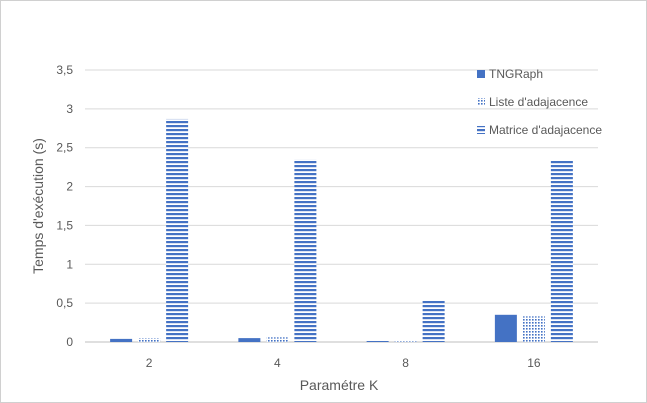 This screenshot has width=647, height=403. I want to click on y-tick-label: 0,5, so click(64, 303).